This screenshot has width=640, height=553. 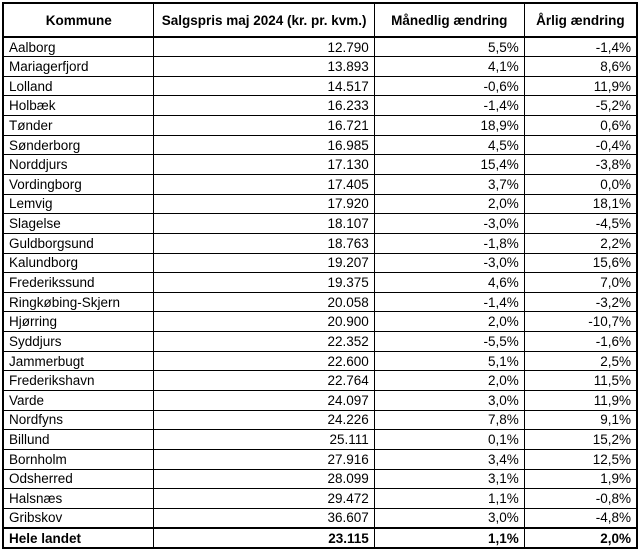 What do you see at coordinates (264, 86) in the screenshot?
I see `price-cell: 14.517` at bounding box center [264, 86].